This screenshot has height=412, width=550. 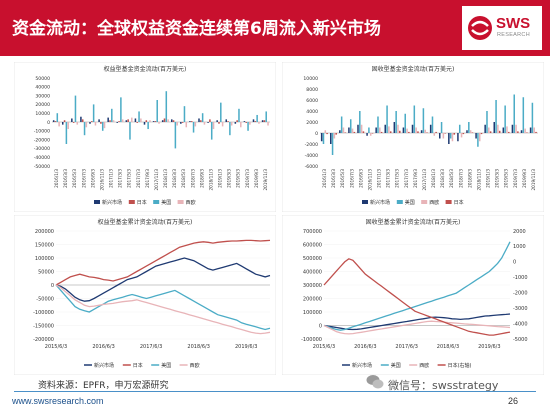 I want to click on x-tick-label: 2018/9/3, so click(x=201, y=178).